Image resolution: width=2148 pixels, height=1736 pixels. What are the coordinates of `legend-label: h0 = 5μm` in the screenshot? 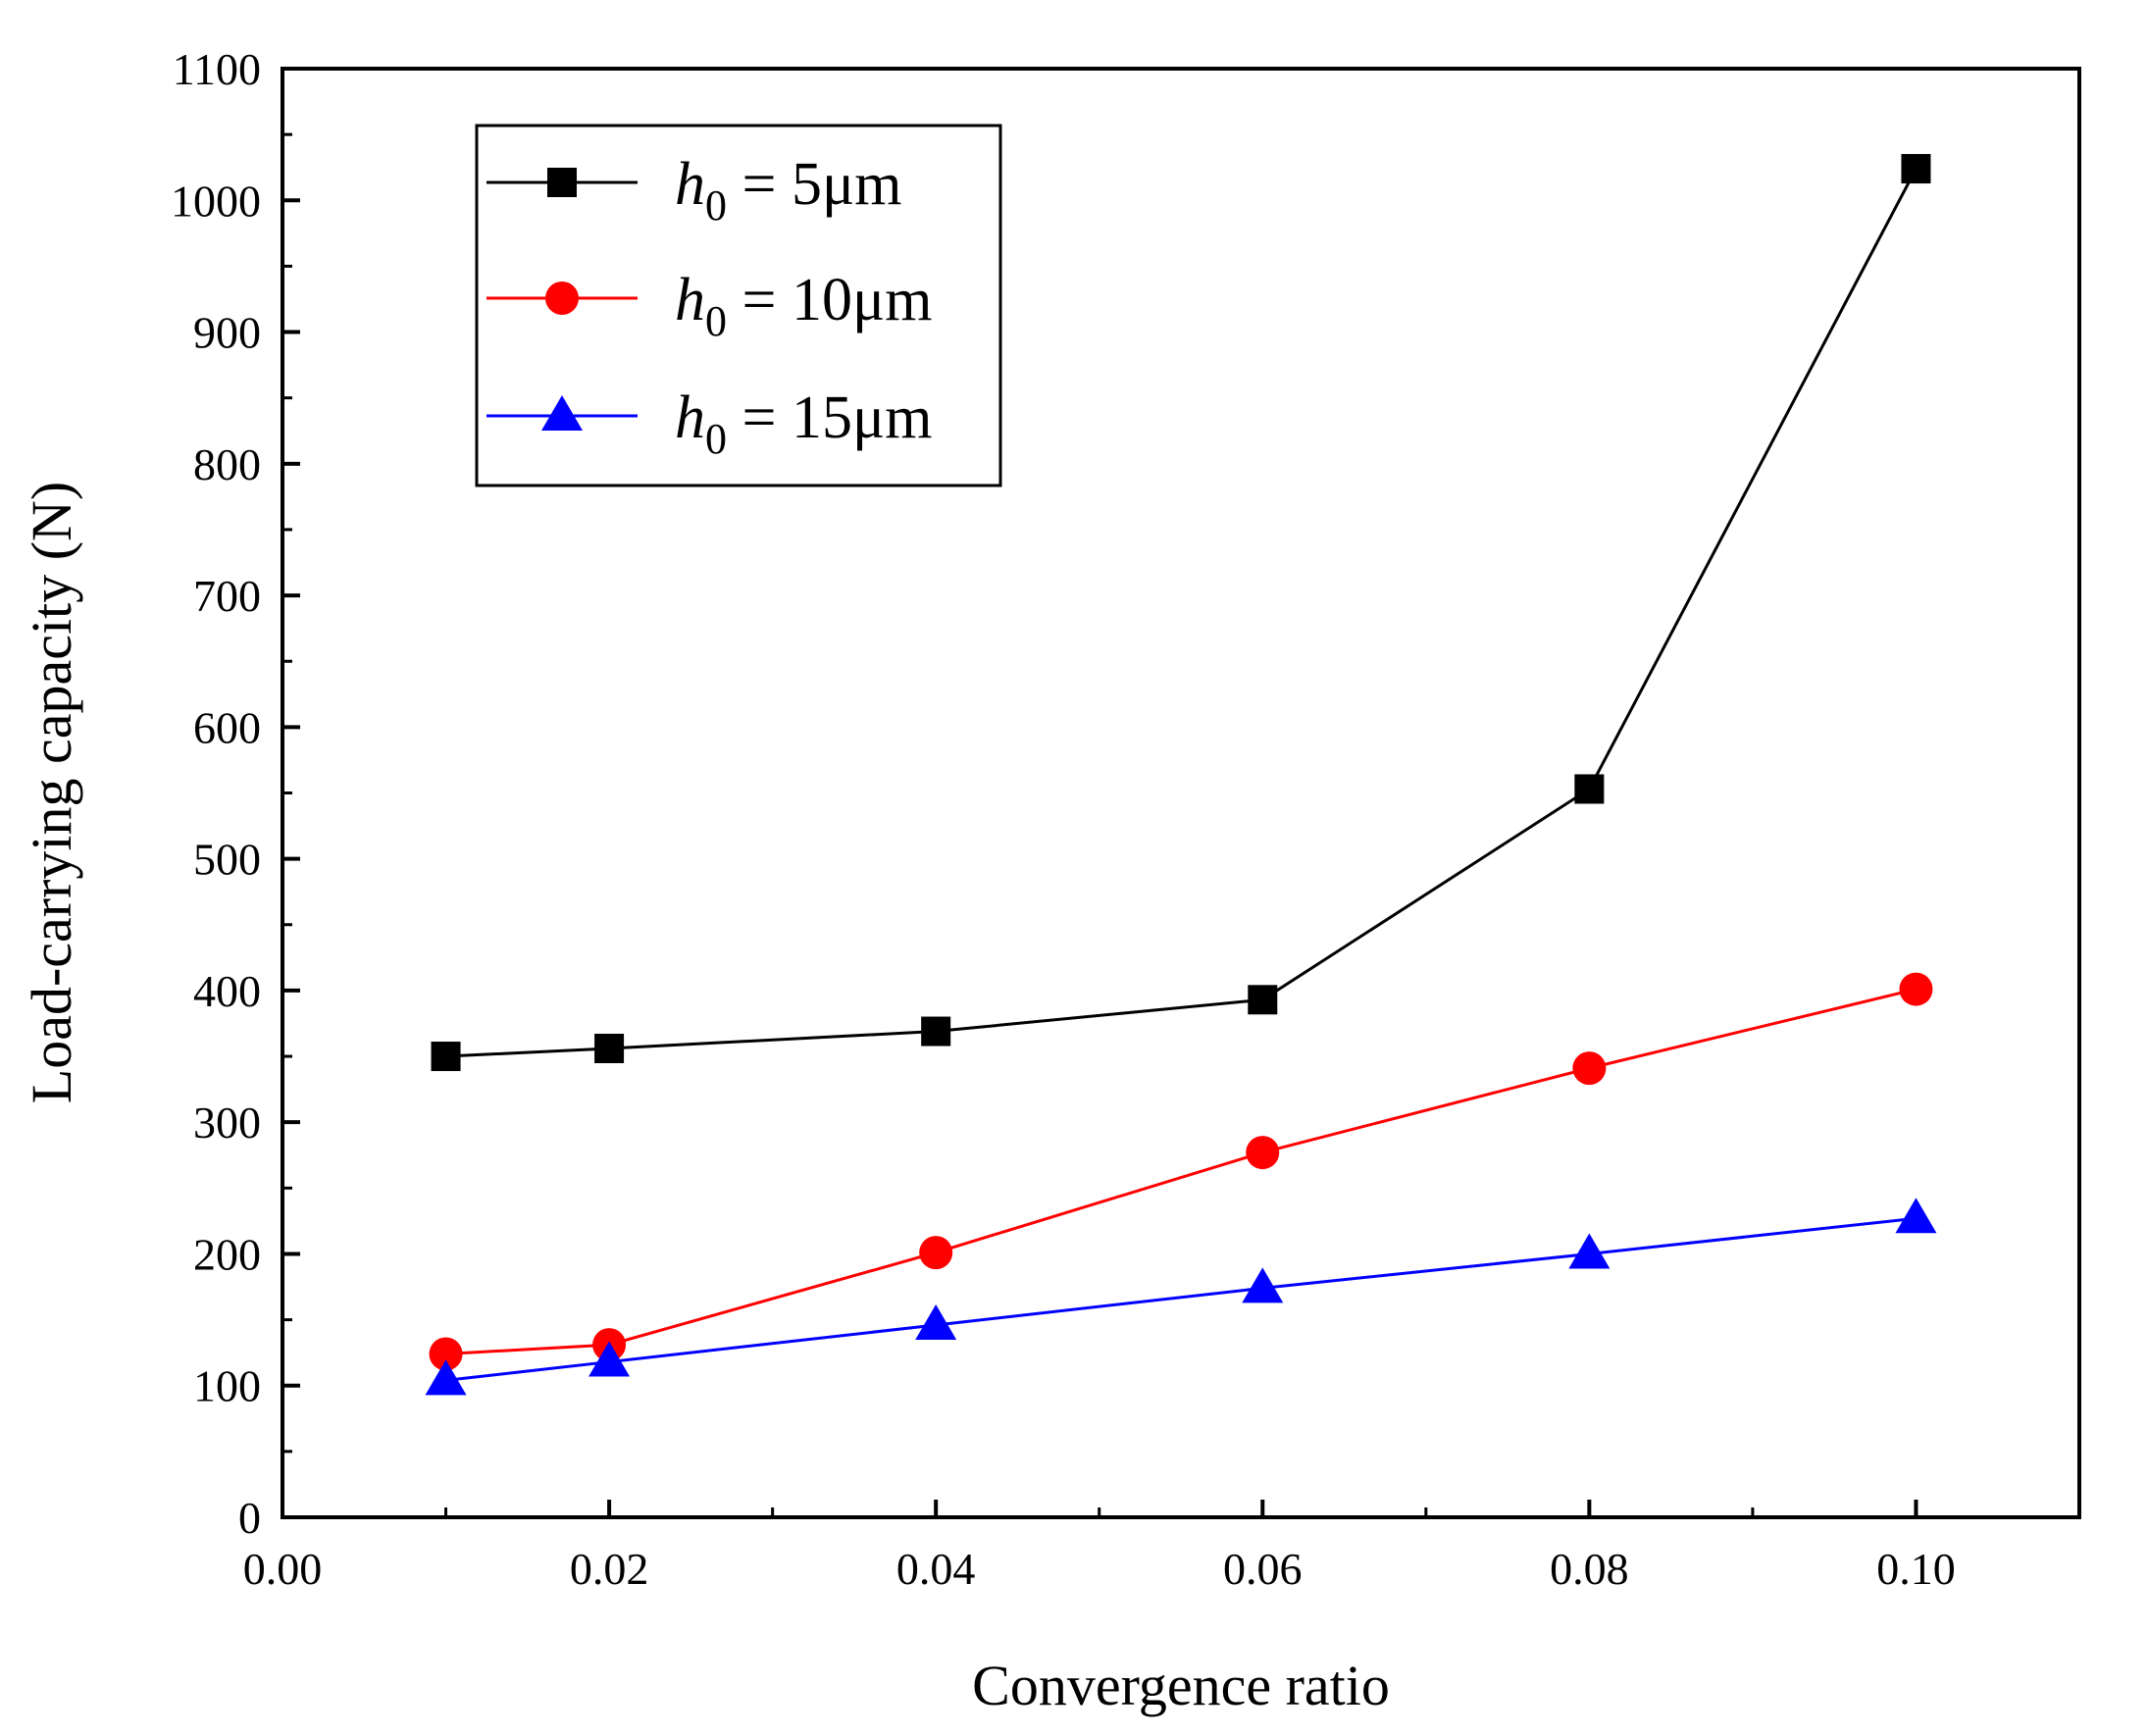 It's located at (788, 191).